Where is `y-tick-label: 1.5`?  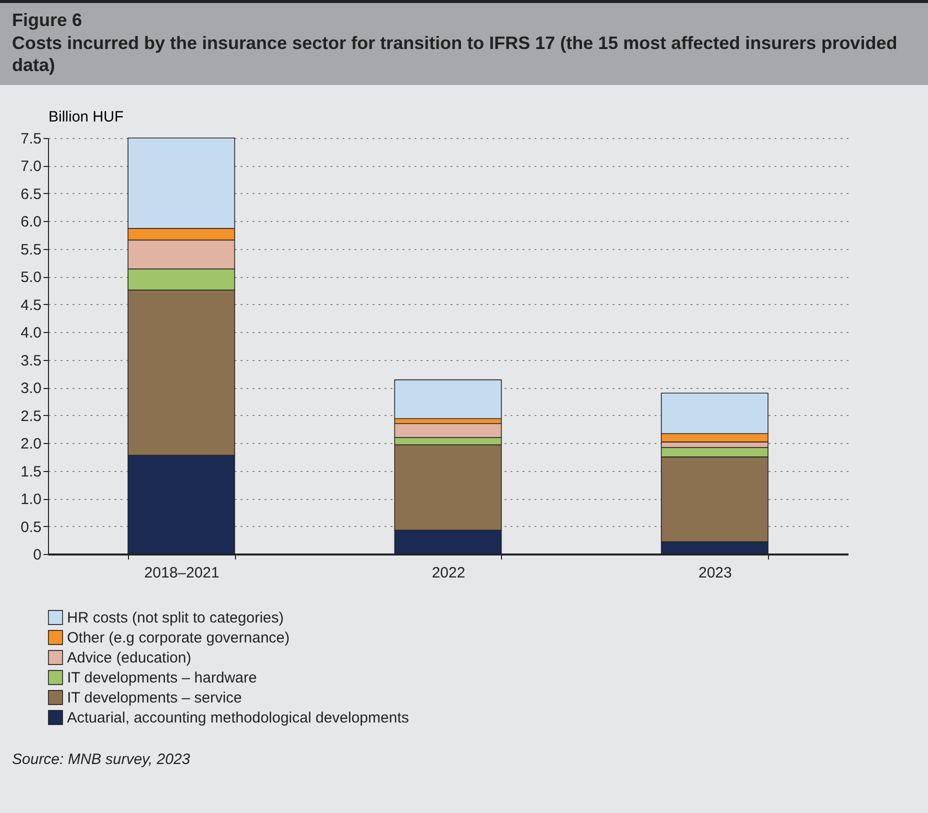
y-tick-label: 1.5 is located at coordinates (31, 471).